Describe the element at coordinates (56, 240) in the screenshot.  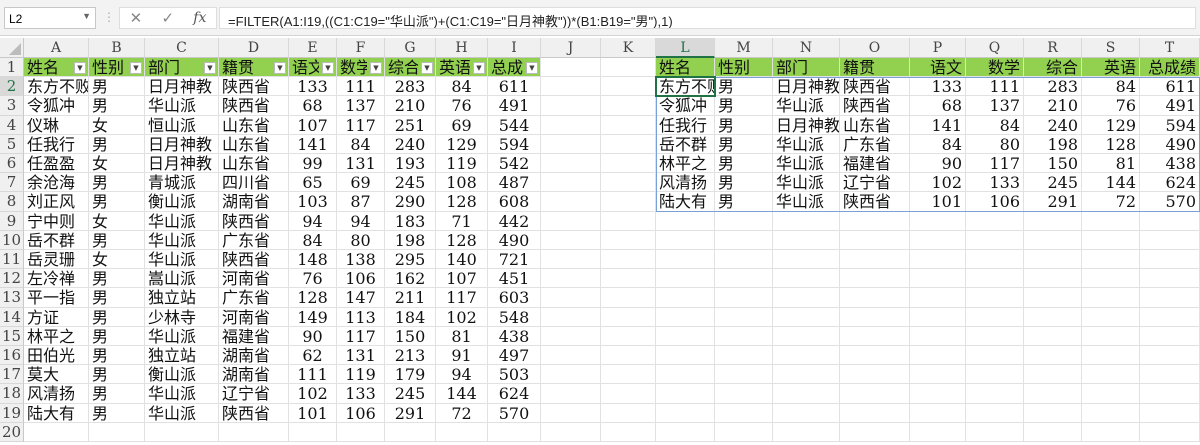
I see `table-cell: 岳不群` at that location.